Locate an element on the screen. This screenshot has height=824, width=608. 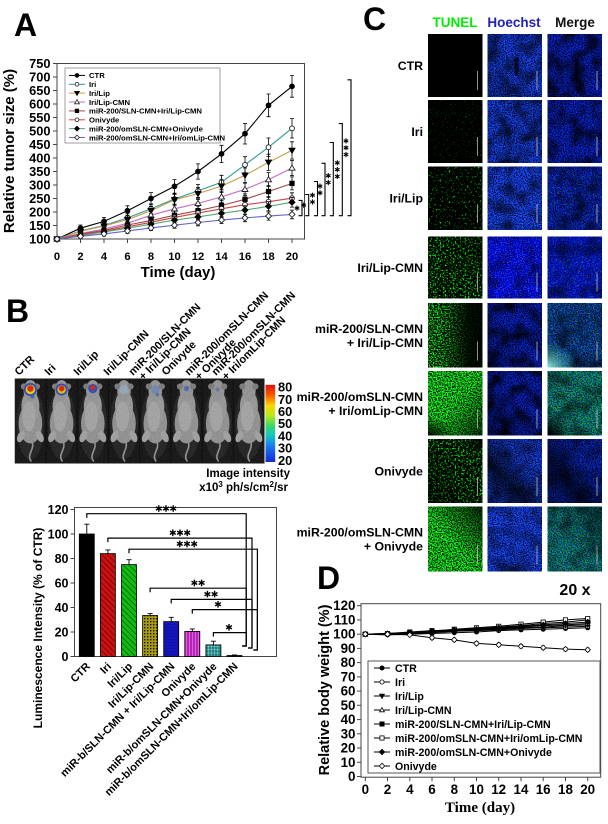
svg-text: Merge is located at coordinates (575, 22).